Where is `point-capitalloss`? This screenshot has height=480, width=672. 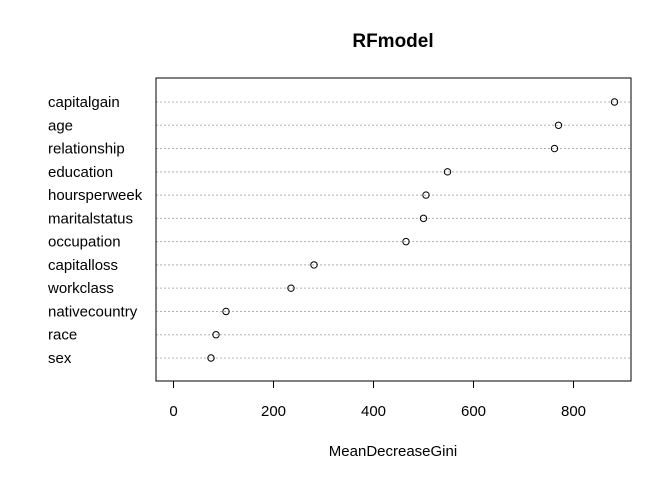 point-capitalloss is located at coordinates (314, 265).